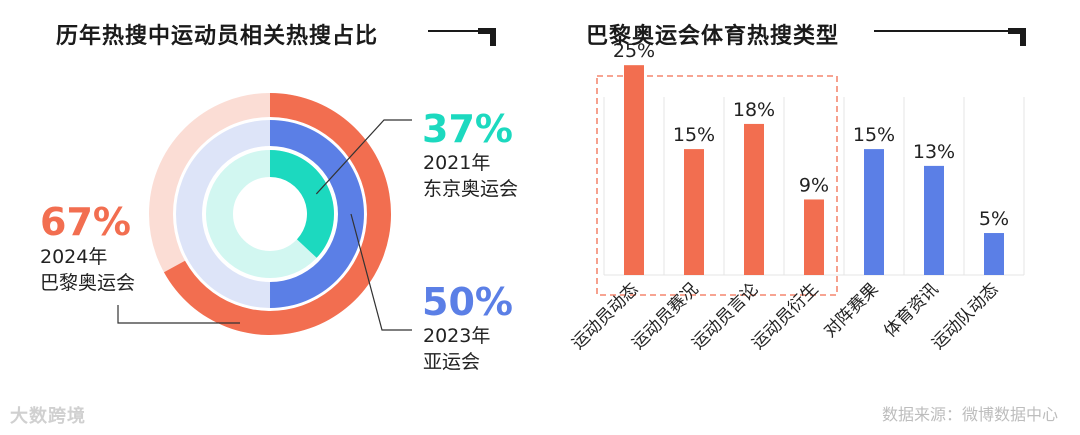  What do you see at coordinates (944, 31) in the screenshot?
I see `right-title-rule` at bounding box center [944, 31].